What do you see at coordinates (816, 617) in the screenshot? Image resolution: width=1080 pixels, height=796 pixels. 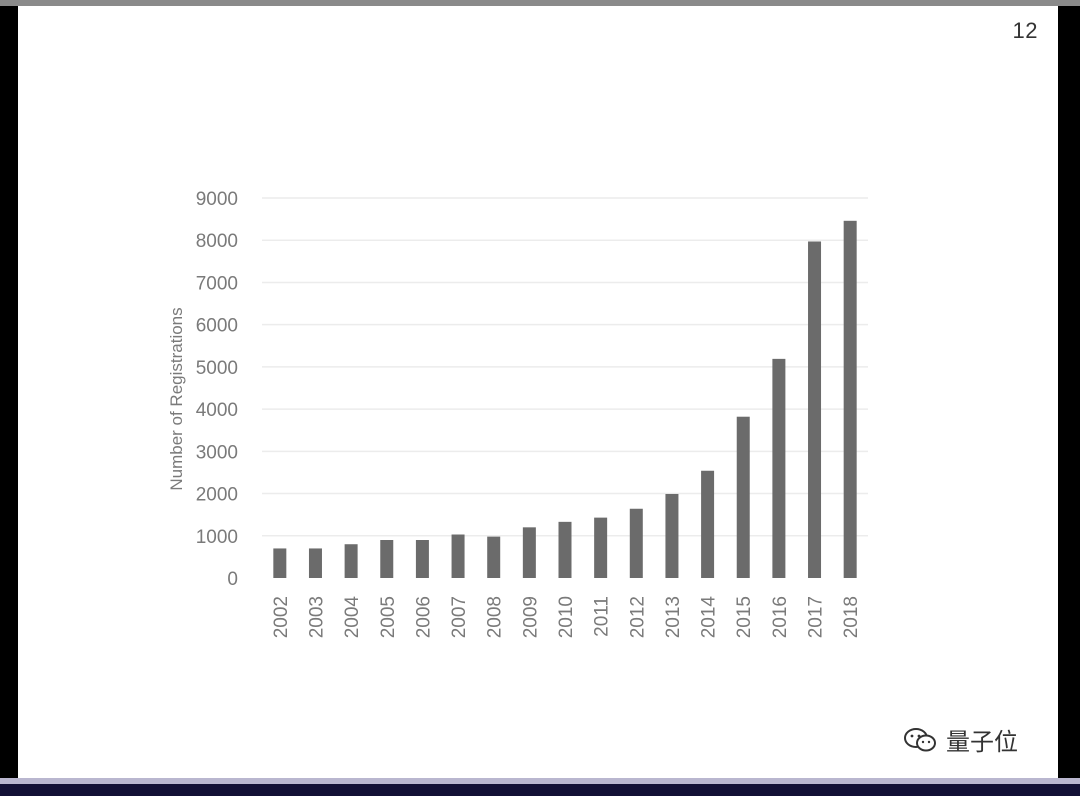 I see `x-tick-label: 2017` at bounding box center [816, 617].